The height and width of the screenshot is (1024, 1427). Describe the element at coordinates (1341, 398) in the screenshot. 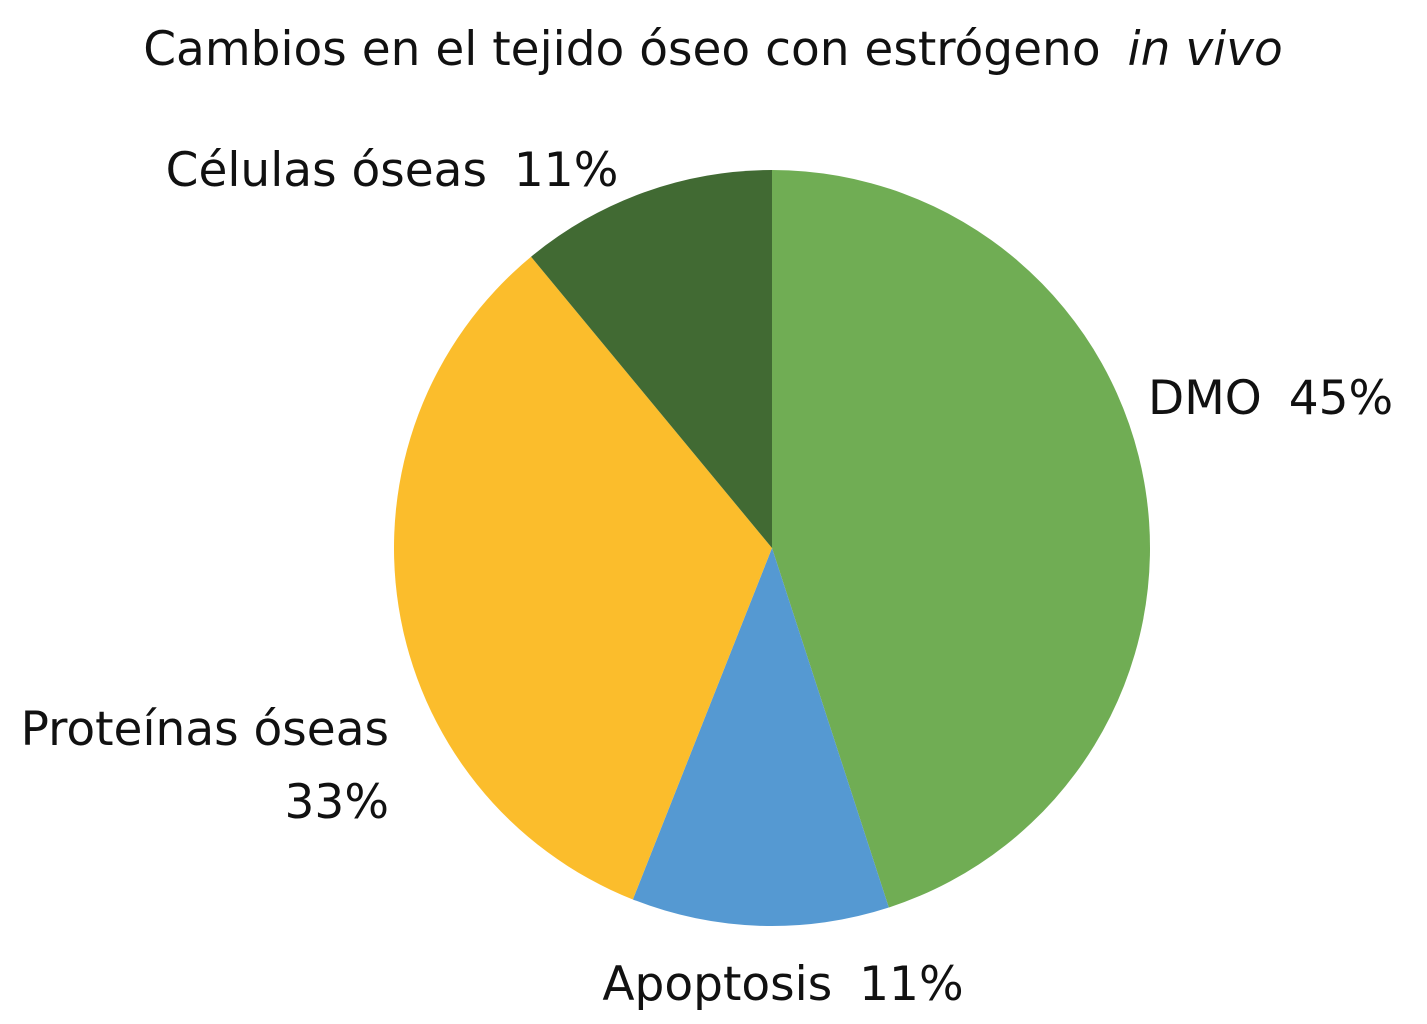

I see `slice-label-dmo-value: 45%` at that location.